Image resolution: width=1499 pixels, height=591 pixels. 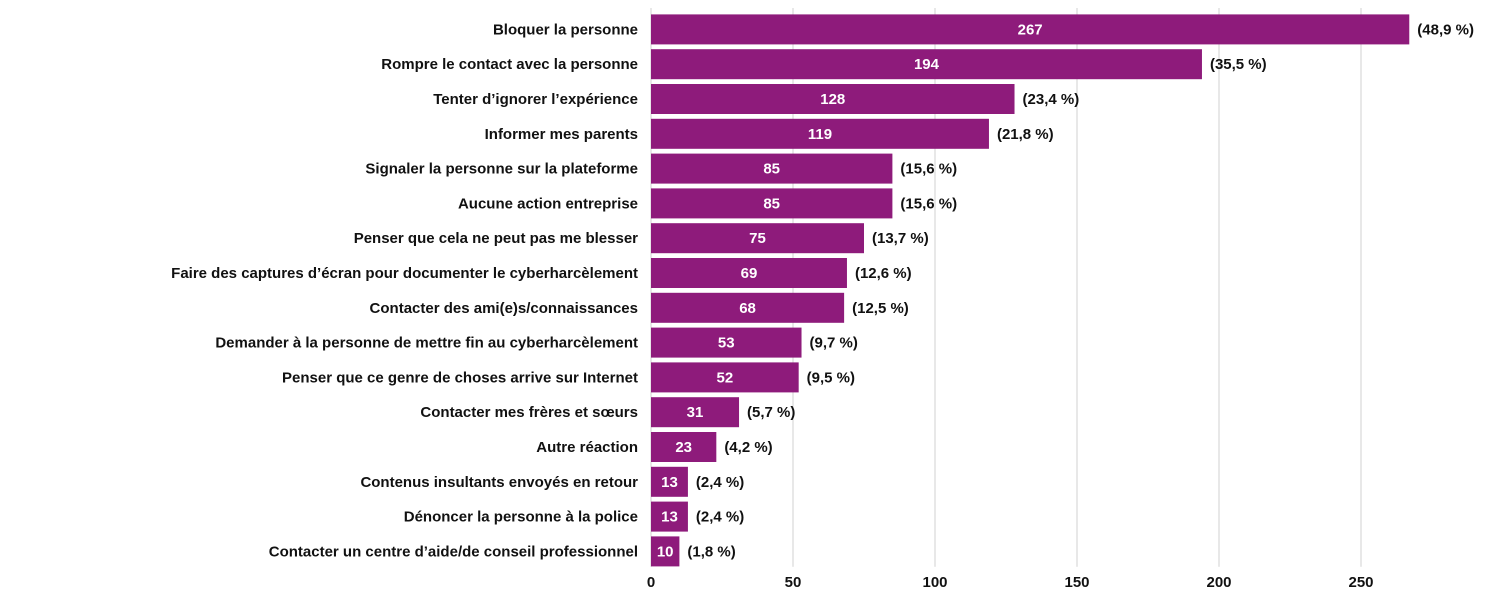 I want to click on y-tick-label: Penser que cela ne peut pas me blesser, so click(x=496, y=238).